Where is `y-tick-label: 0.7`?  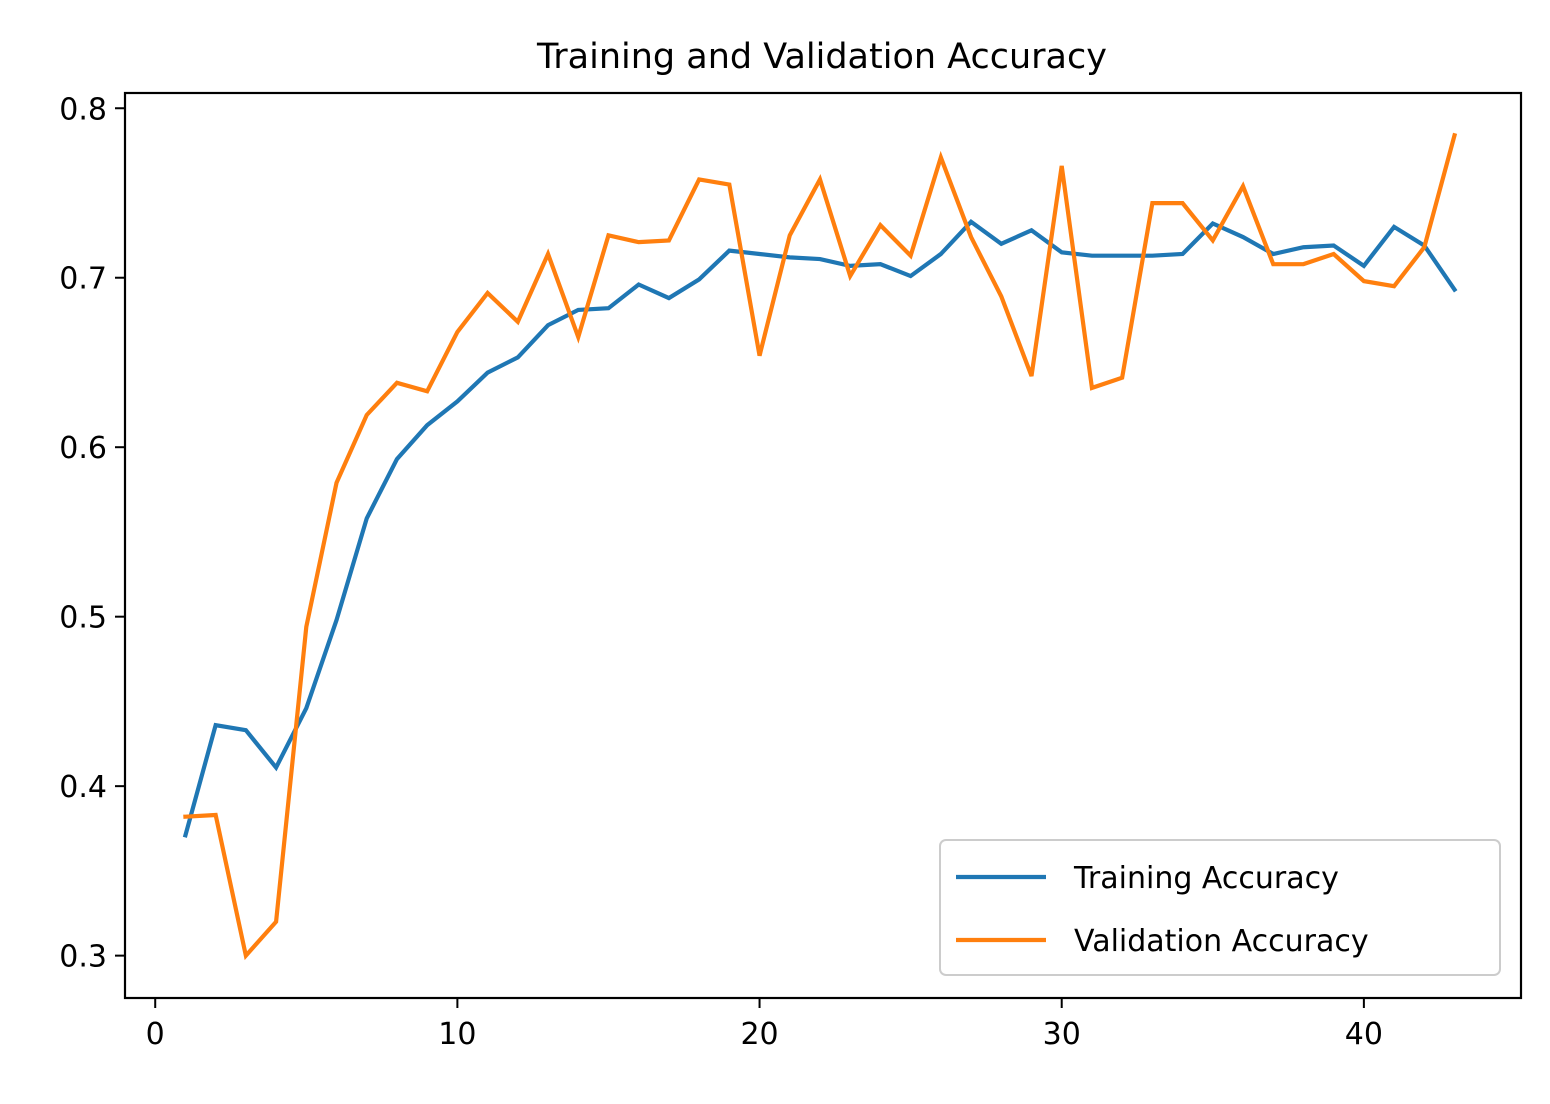 y-tick-label: 0.7 is located at coordinates (83, 279).